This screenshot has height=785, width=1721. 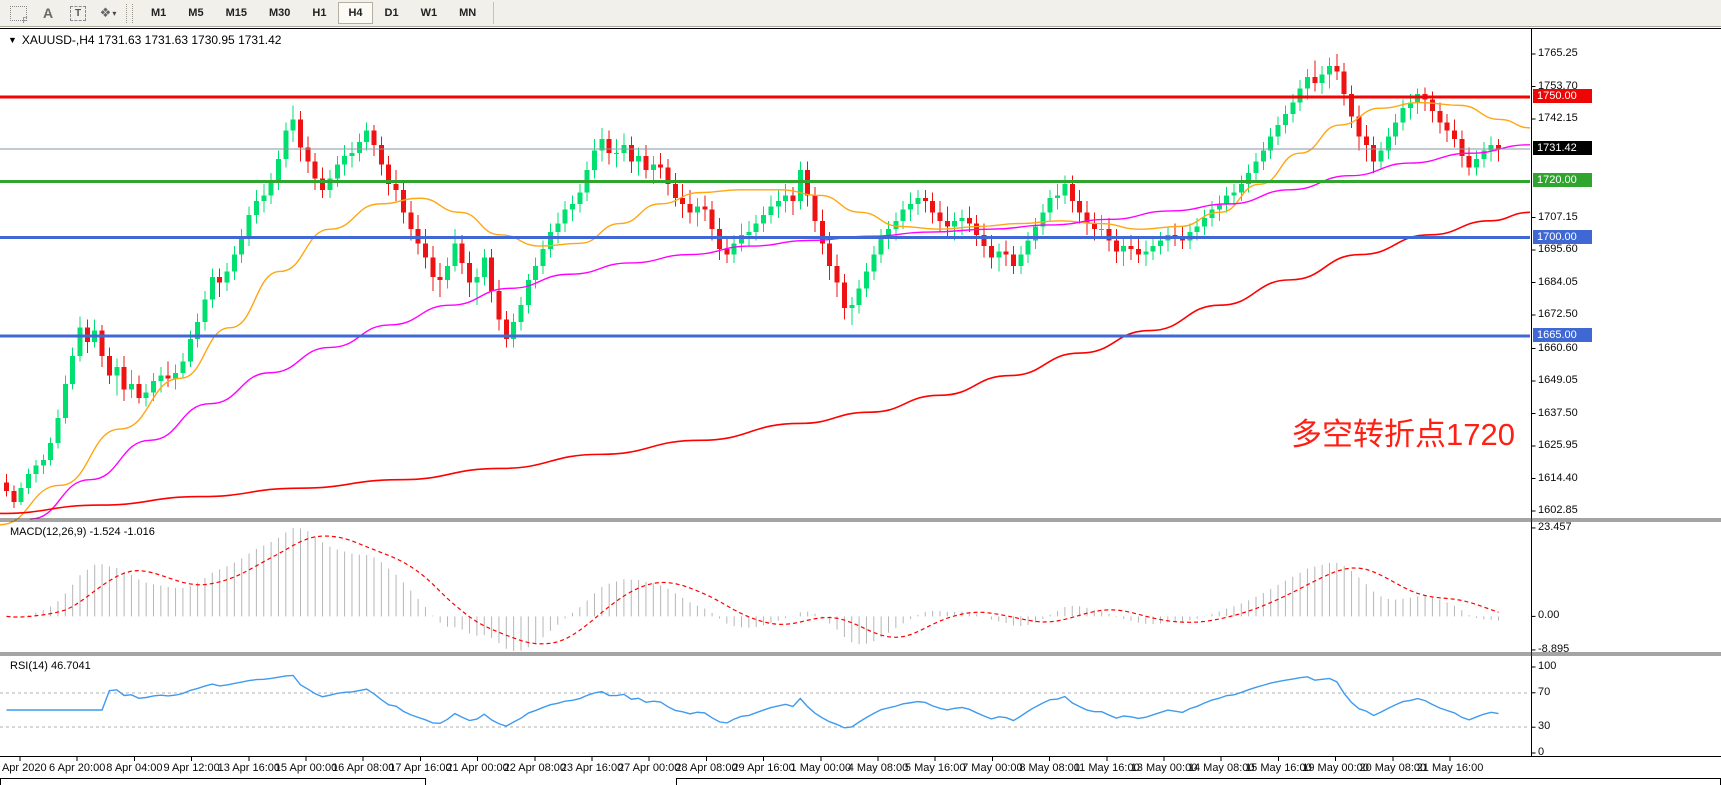 What do you see at coordinates (18, 13) in the screenshot?
I see `f-grid-icon` at bounding box center [18, 13].